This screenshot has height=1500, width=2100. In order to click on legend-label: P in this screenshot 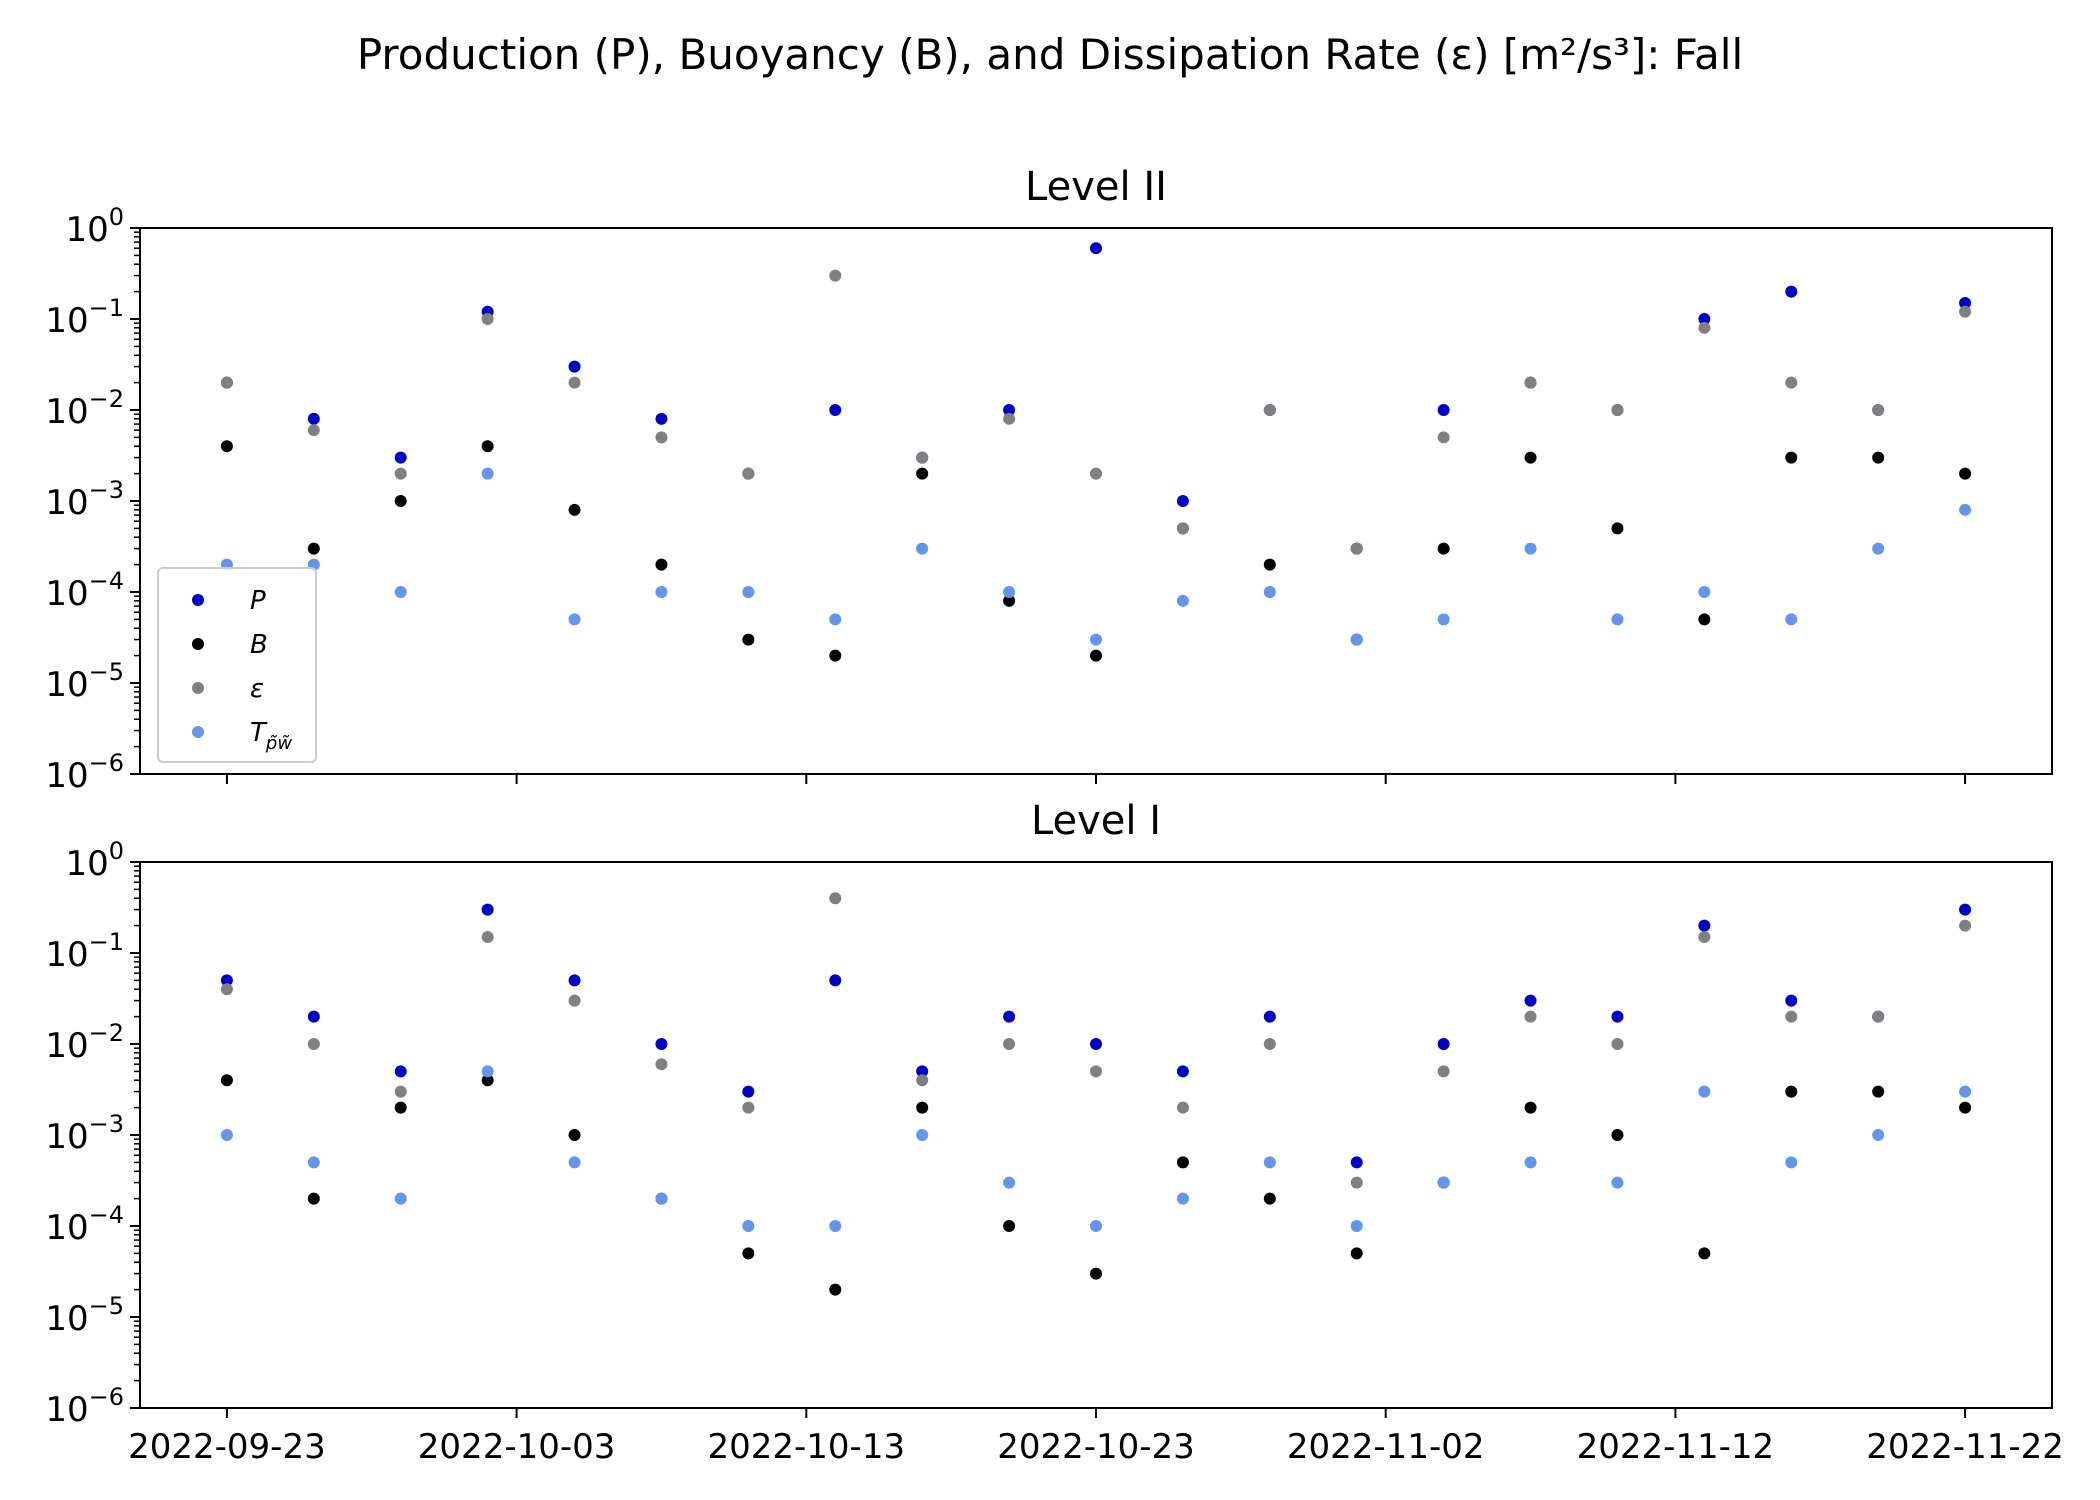, I will do `click(258, 601)`.